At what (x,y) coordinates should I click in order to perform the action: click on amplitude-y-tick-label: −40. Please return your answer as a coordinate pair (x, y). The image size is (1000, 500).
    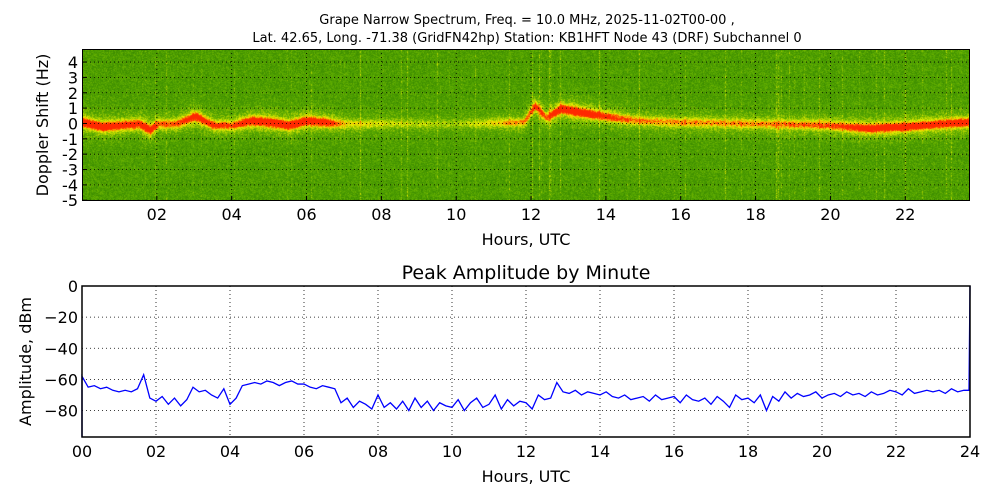
    Looking at the image, I should click on (61, 348).